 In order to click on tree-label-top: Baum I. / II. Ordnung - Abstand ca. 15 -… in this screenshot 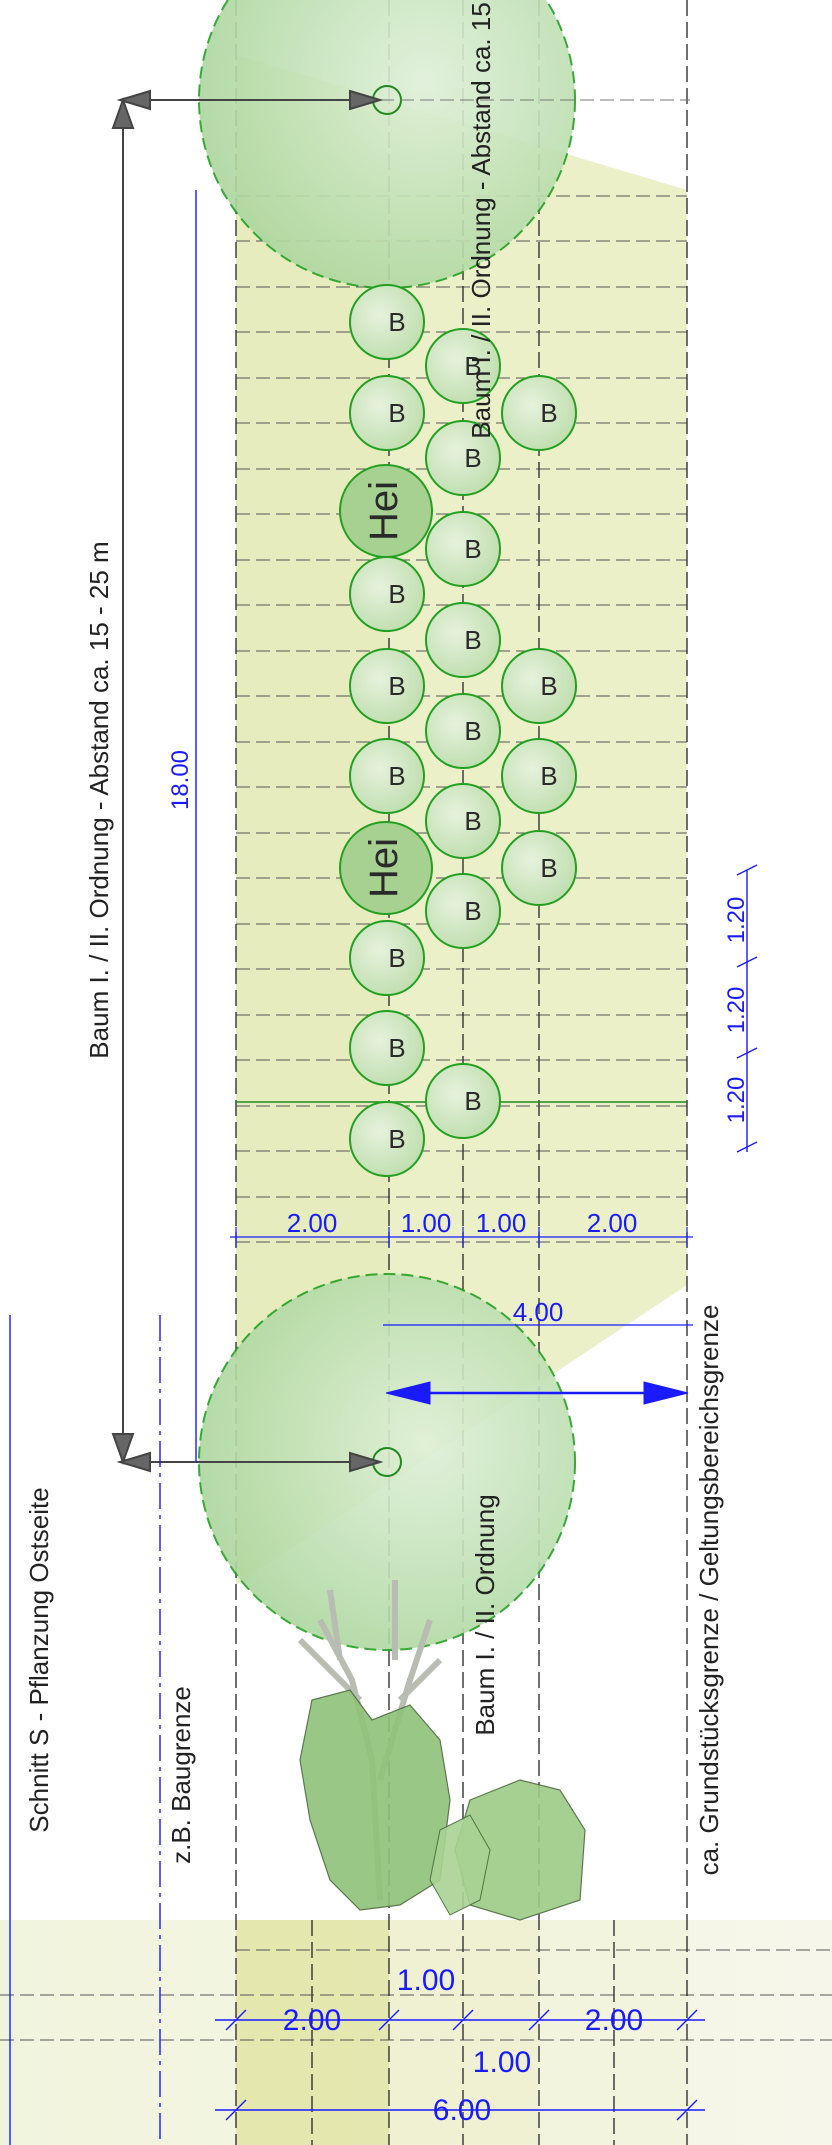, I will do `click(481, 219)`.